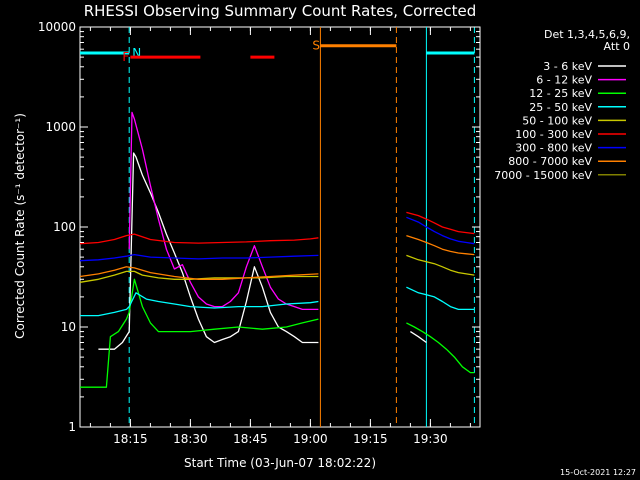 The width and height of the screenshot is (640, 480). I want to click on legend-entry-label: 3 - 6 keV, so click(567, 66).